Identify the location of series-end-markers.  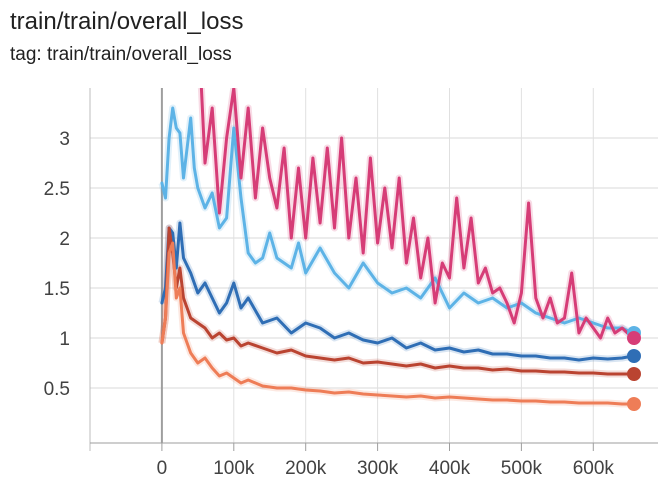
(634, 368).